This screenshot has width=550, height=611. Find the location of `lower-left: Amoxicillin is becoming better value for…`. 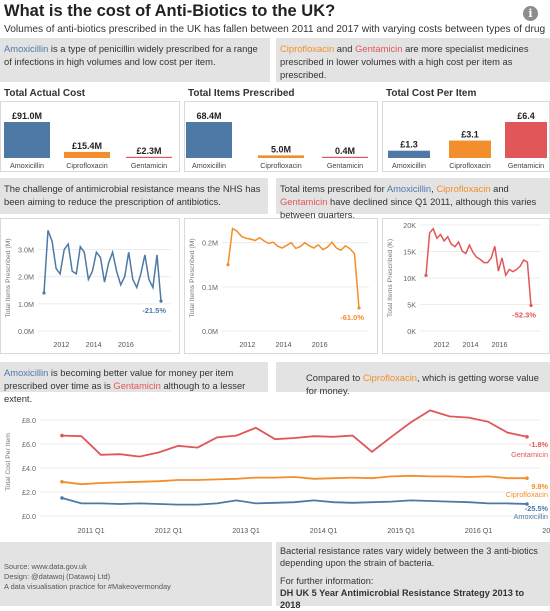

lower-left: Amoxicillin is becoming better value for… is located at coordinates (134, 383).